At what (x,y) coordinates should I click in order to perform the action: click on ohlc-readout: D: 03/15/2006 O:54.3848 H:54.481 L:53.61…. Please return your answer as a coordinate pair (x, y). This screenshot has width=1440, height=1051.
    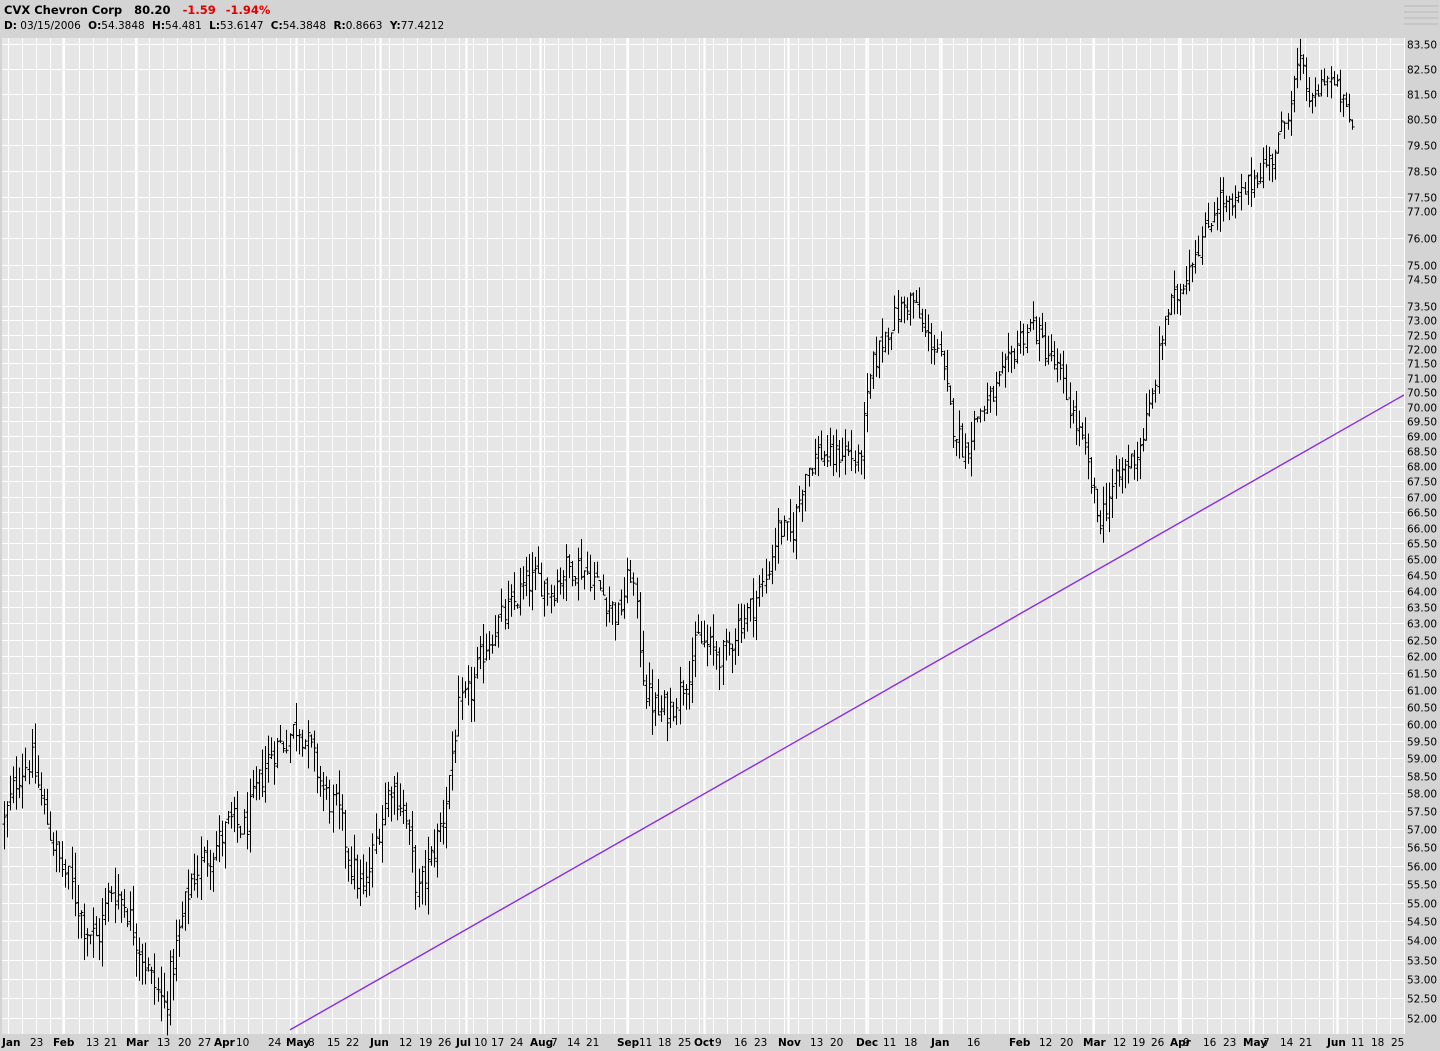
    Looking at the image, I should click on (226, 26).